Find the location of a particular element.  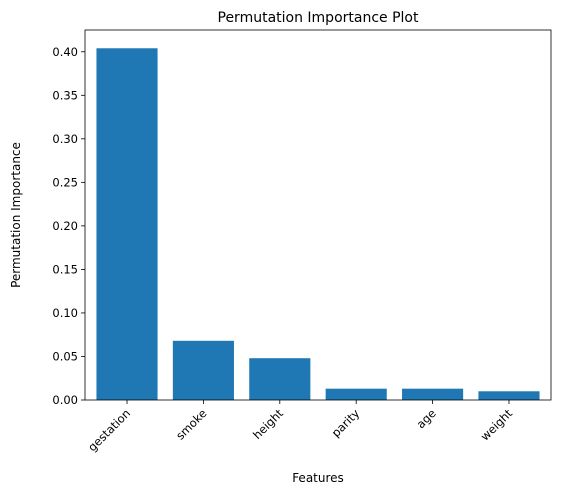

y-tick-label: 0.15 is located at coordinates (65, 269).